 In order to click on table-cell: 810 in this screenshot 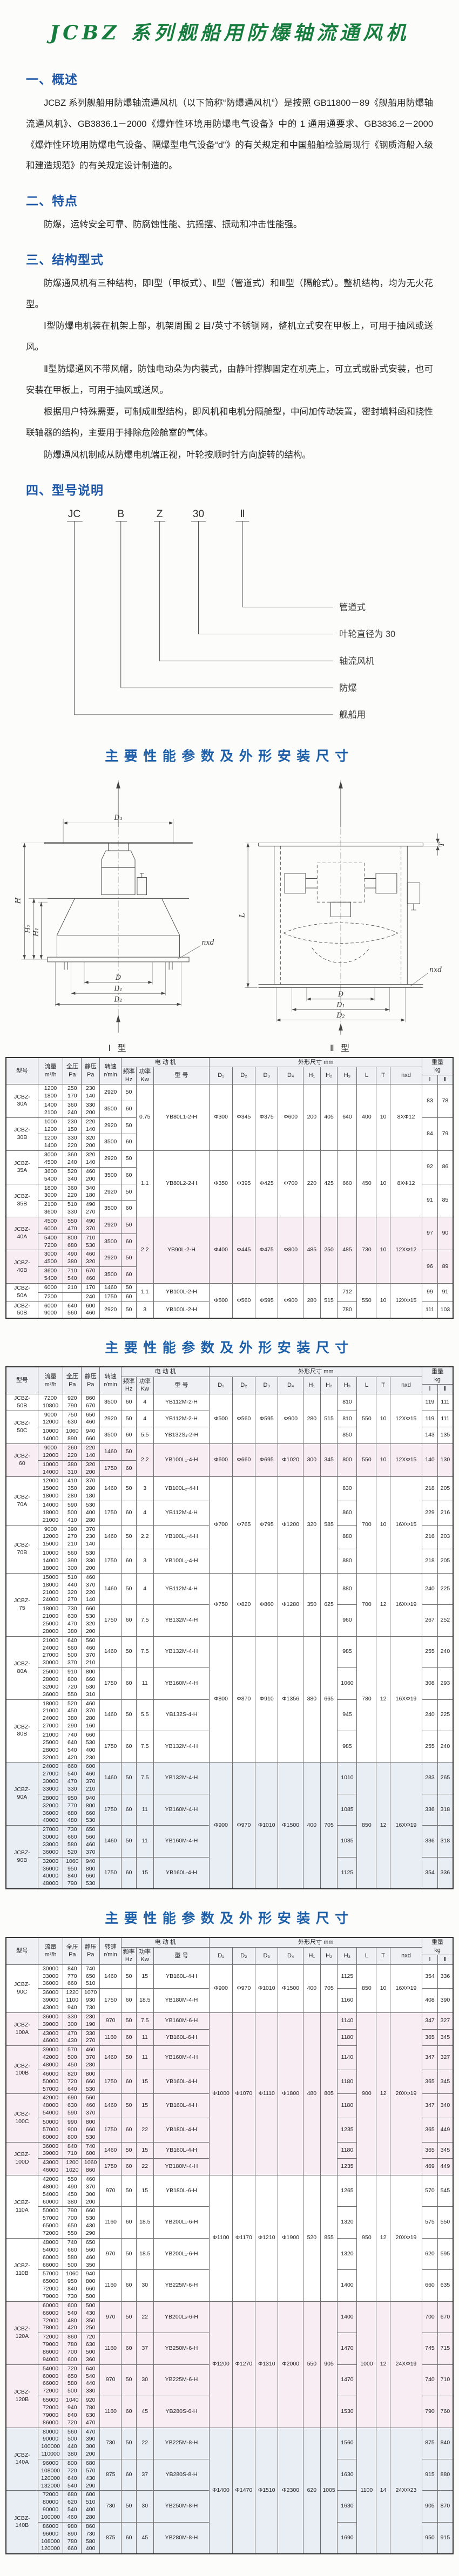, I will do `click(347, 1402)`.